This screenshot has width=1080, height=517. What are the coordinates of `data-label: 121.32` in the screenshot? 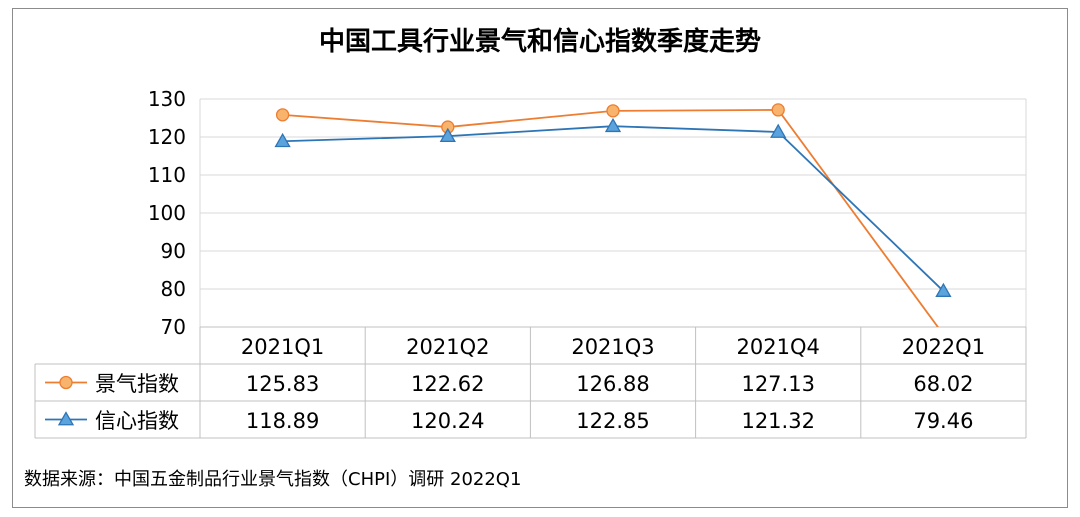 It's located at (777, 421).